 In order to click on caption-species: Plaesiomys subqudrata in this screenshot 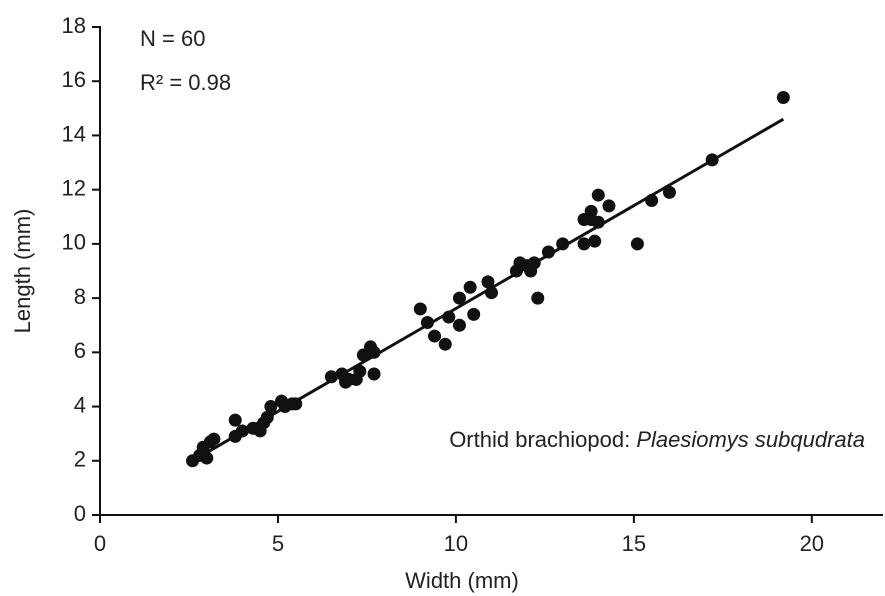, I will do `click(750, 439)`.